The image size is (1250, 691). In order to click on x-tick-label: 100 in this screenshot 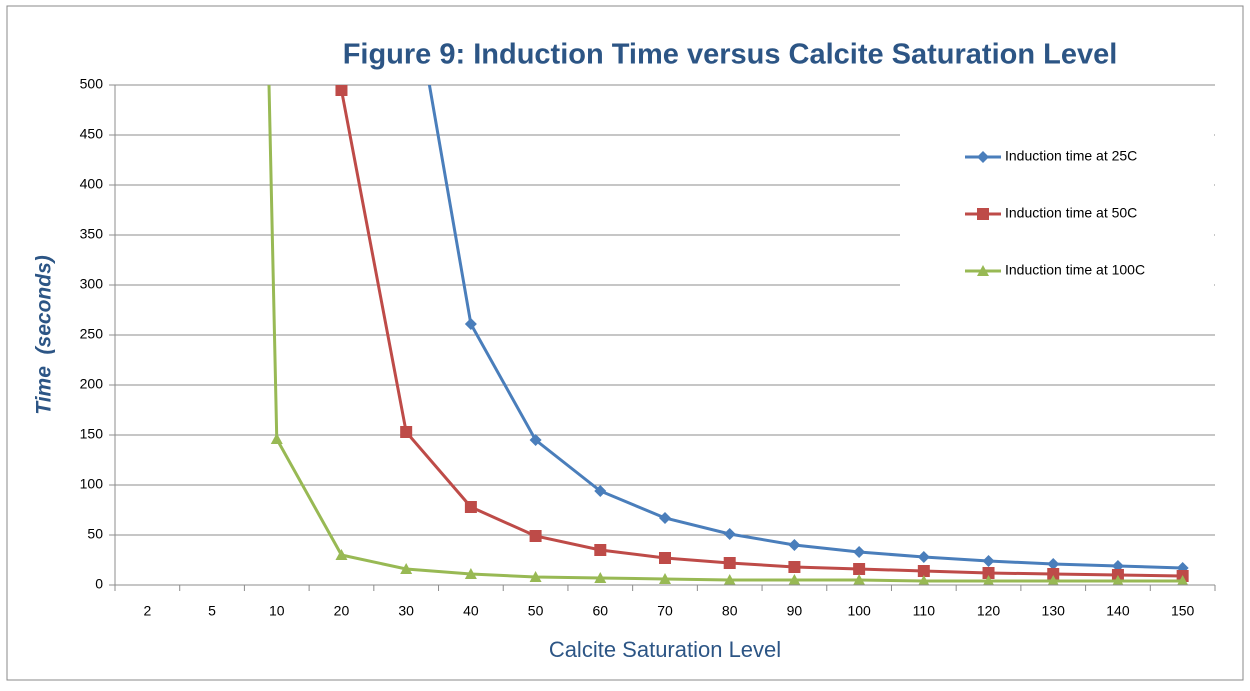, I will do `click(859, 611)`.